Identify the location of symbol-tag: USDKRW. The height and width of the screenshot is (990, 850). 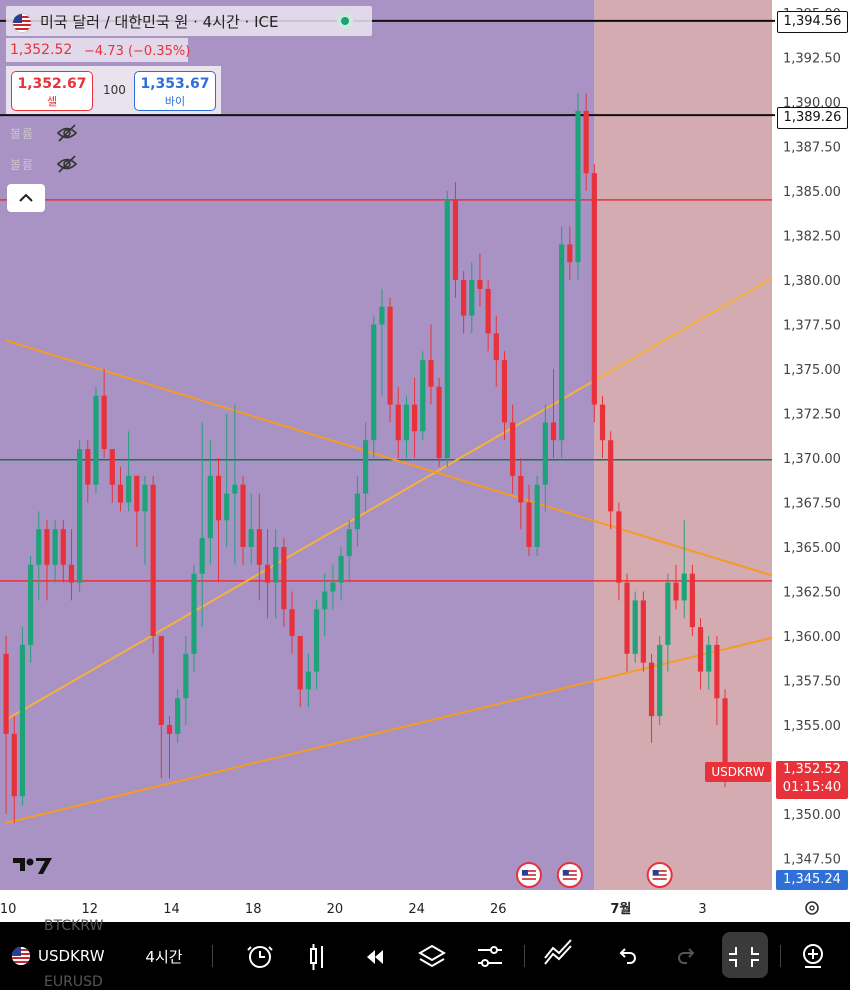
(738, 772).